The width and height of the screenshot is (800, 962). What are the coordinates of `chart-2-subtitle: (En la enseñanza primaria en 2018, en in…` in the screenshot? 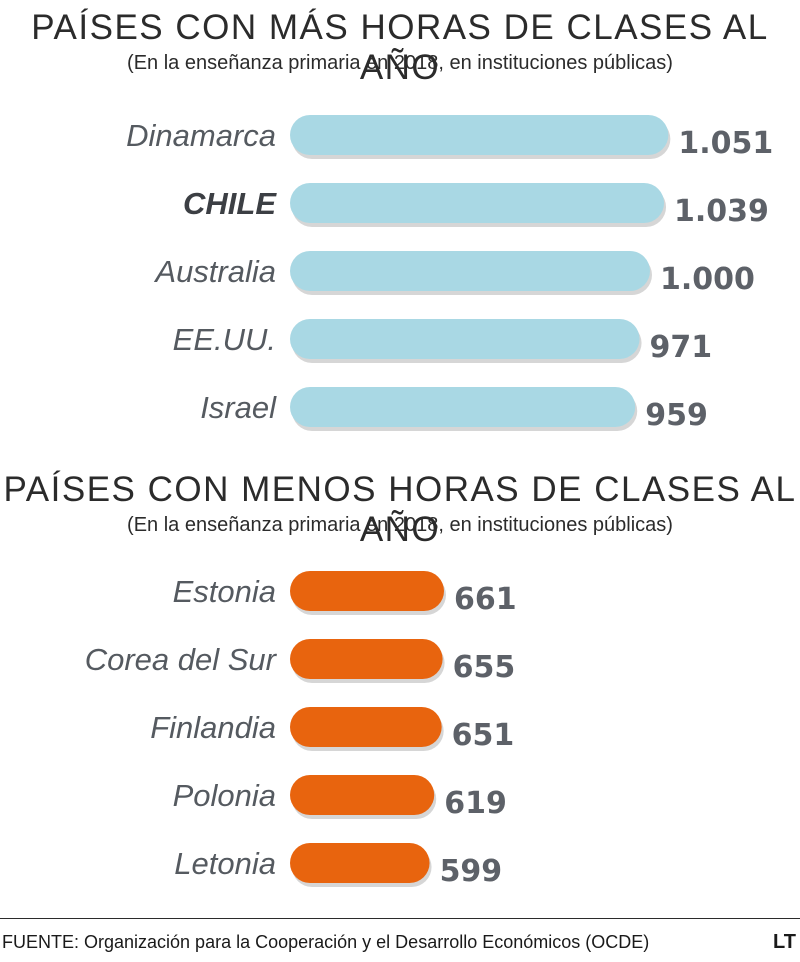 It's located at (400, 525).